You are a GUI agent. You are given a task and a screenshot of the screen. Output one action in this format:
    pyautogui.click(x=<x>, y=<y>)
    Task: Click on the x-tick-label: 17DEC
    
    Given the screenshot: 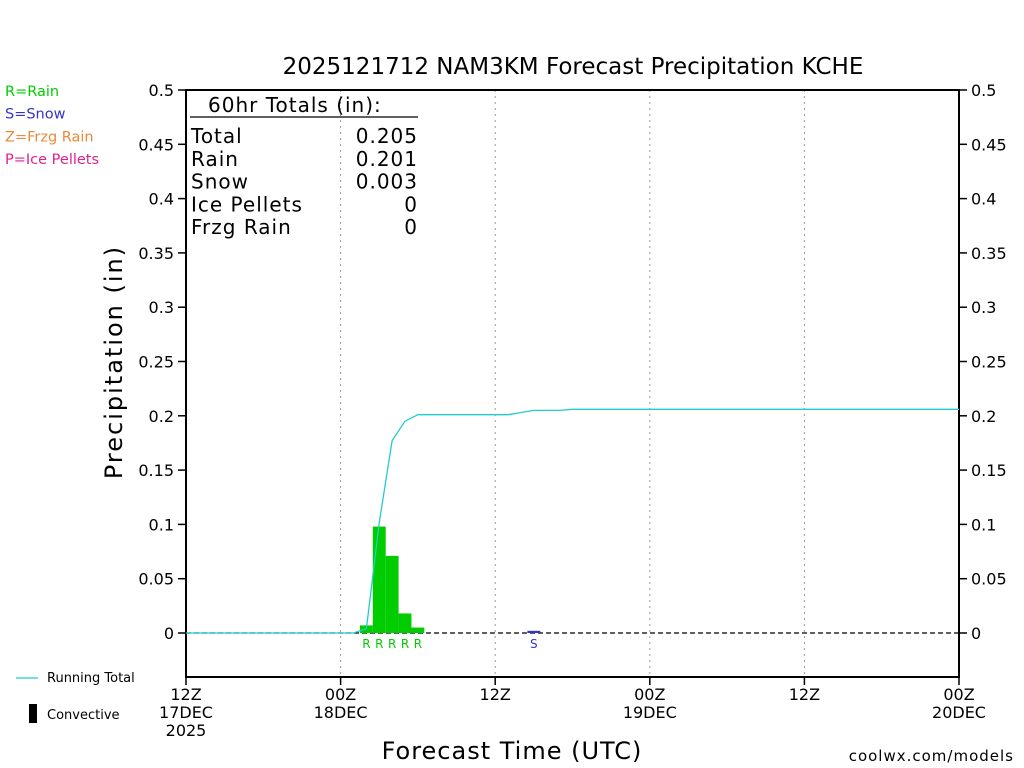 What is the action you would take?
    pyautogui.click(x=186, y=712)
    